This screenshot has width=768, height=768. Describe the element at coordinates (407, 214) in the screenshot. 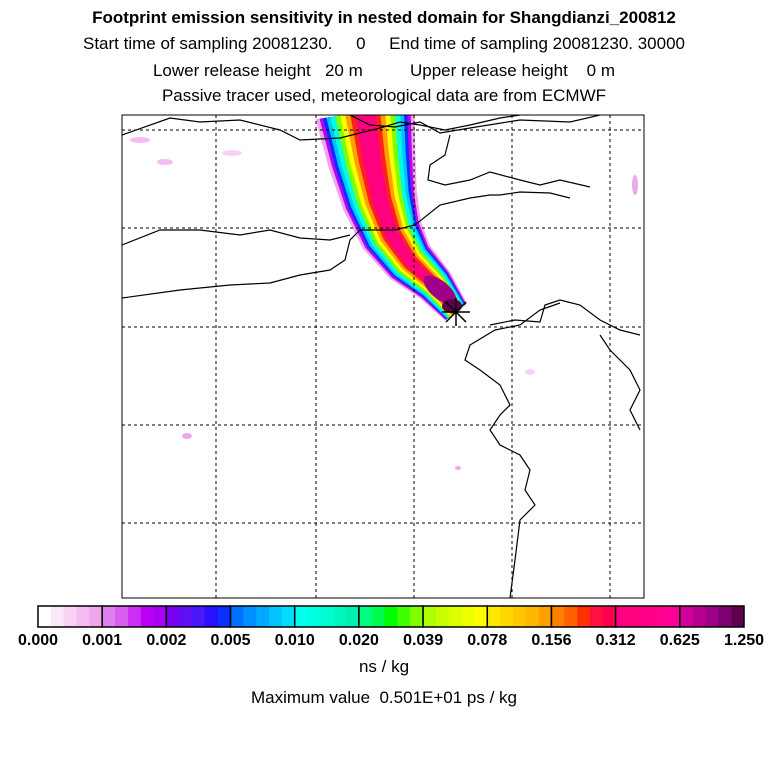

I see `plume-band` at that location.